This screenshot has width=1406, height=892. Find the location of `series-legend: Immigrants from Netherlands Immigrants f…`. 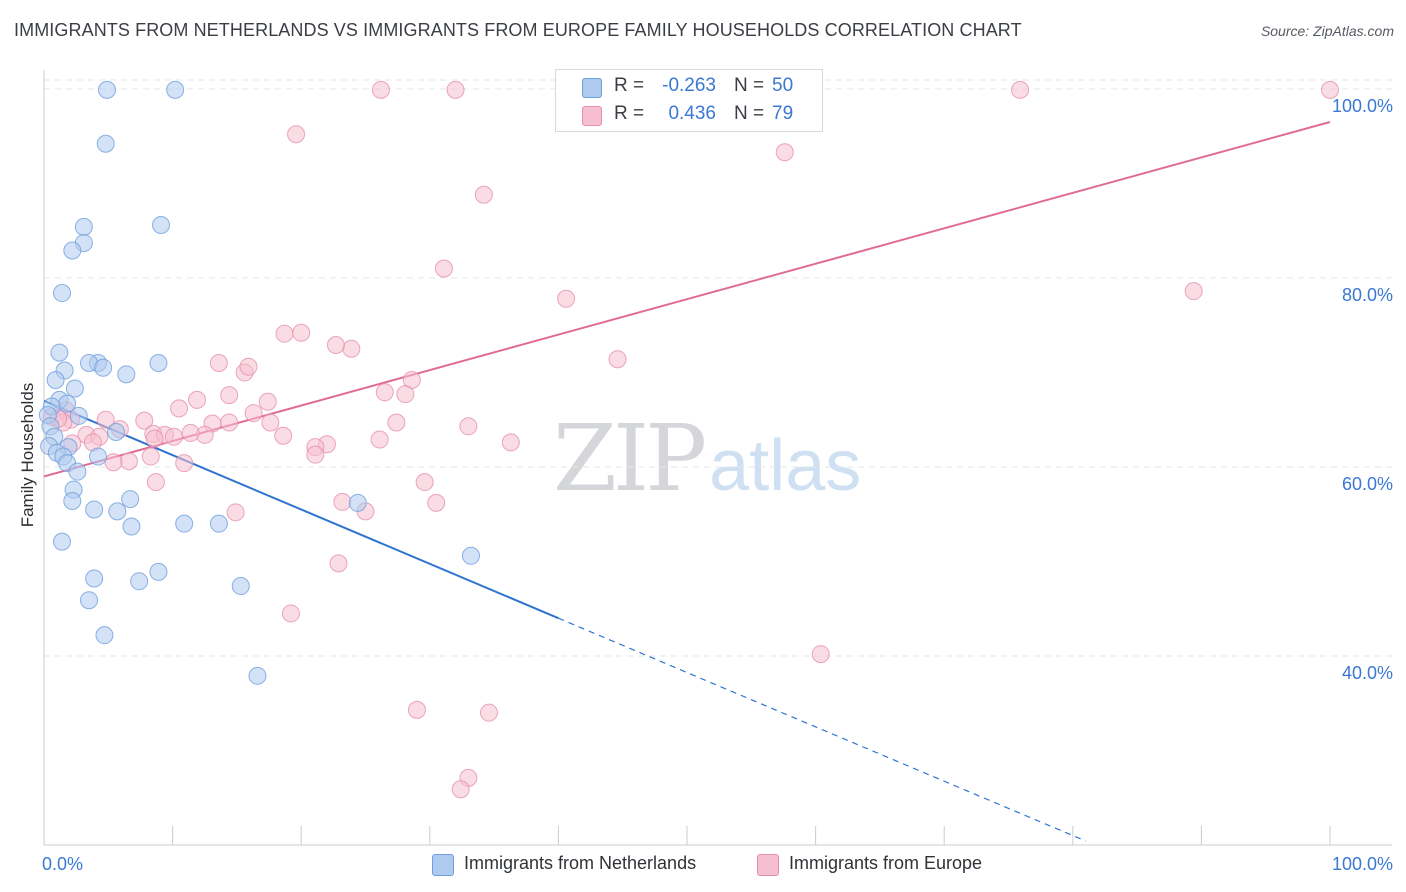

series-legend: Immigrants from Netherlands Immigrants f… is located at coordinates (703, 865).